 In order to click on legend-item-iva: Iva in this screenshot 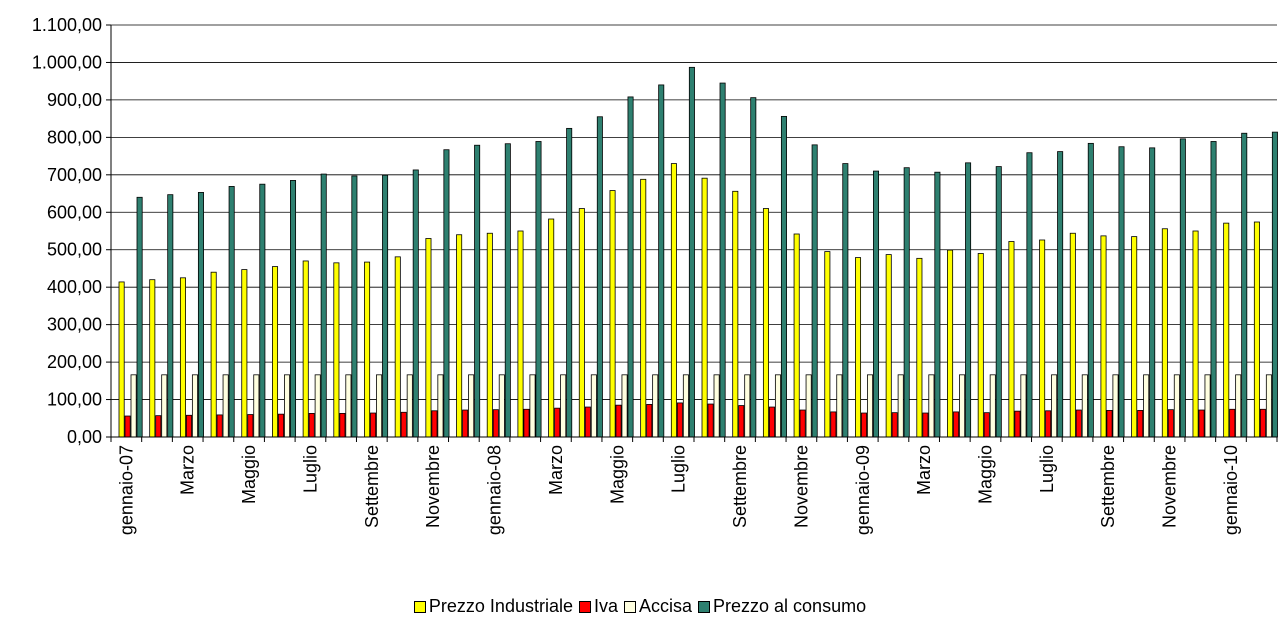, I will do `click(598, 606)`.